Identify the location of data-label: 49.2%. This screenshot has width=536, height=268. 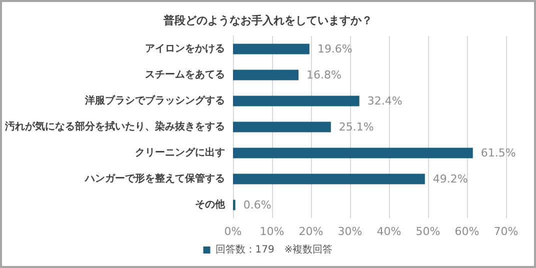
(450, 179).